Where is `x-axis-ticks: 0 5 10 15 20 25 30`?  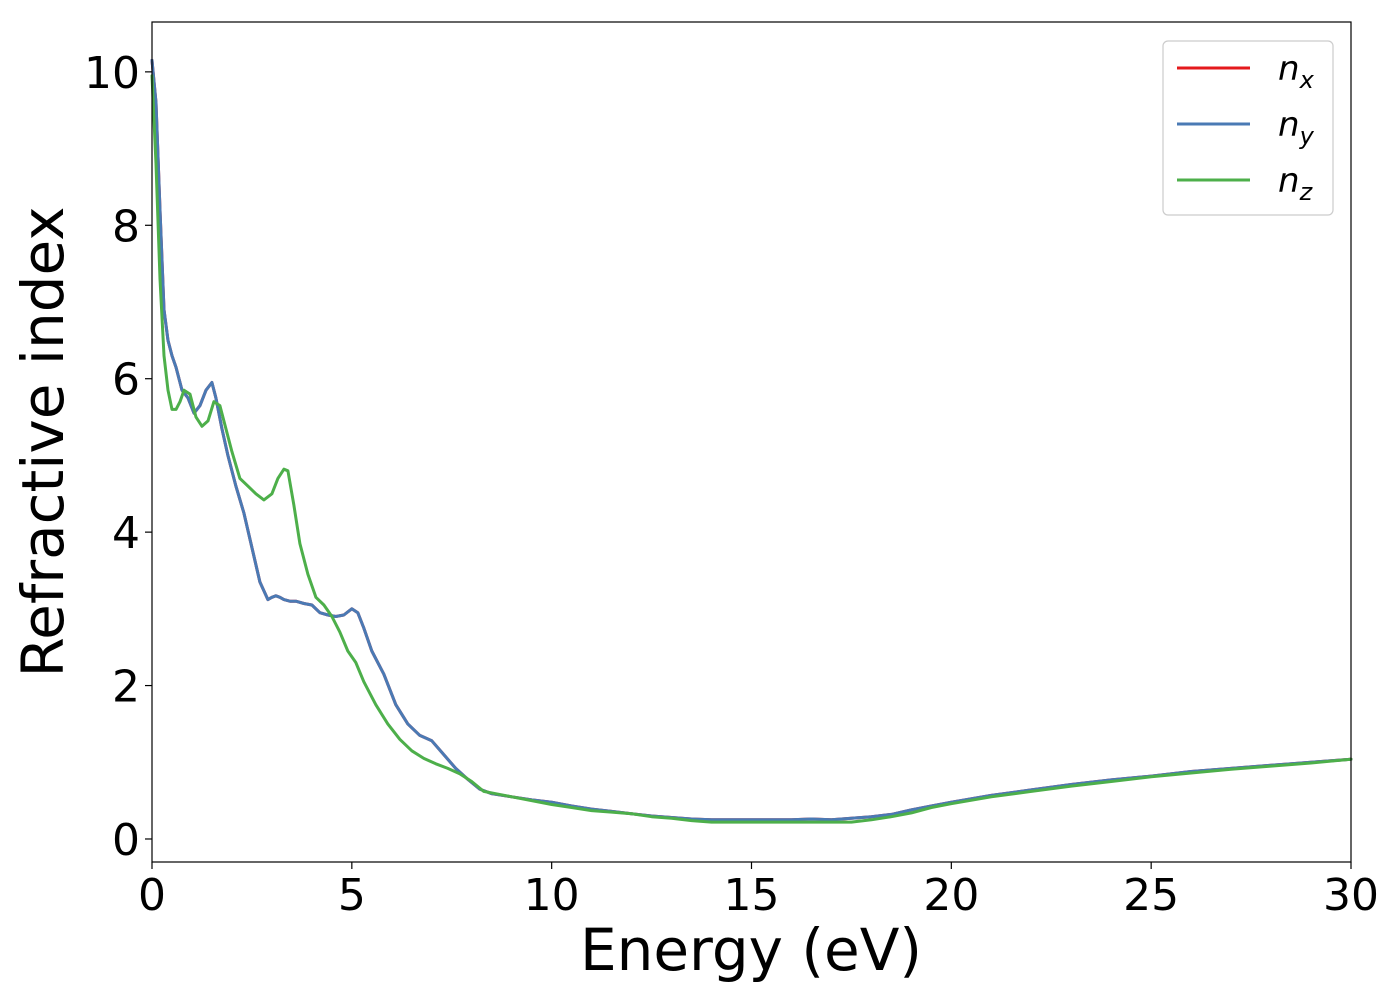 x-axis-ticks: 0 5 10 15 20 25 30 is located at coordinates (758, 891).